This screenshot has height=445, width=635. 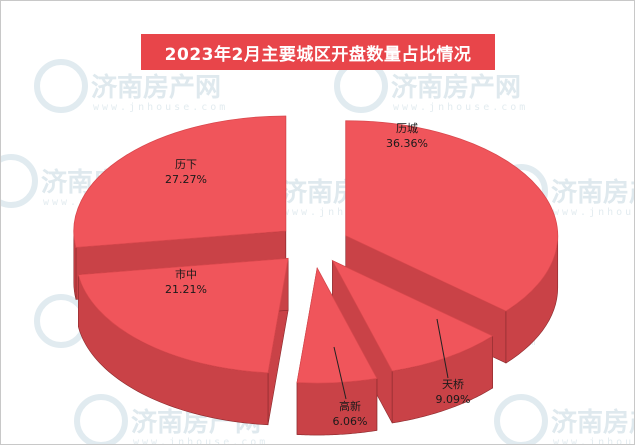 What do you see at coordinates (453, 384) in the screenshot?
I see `slice-name-label: 天桥` at bounding box center [453, 384].